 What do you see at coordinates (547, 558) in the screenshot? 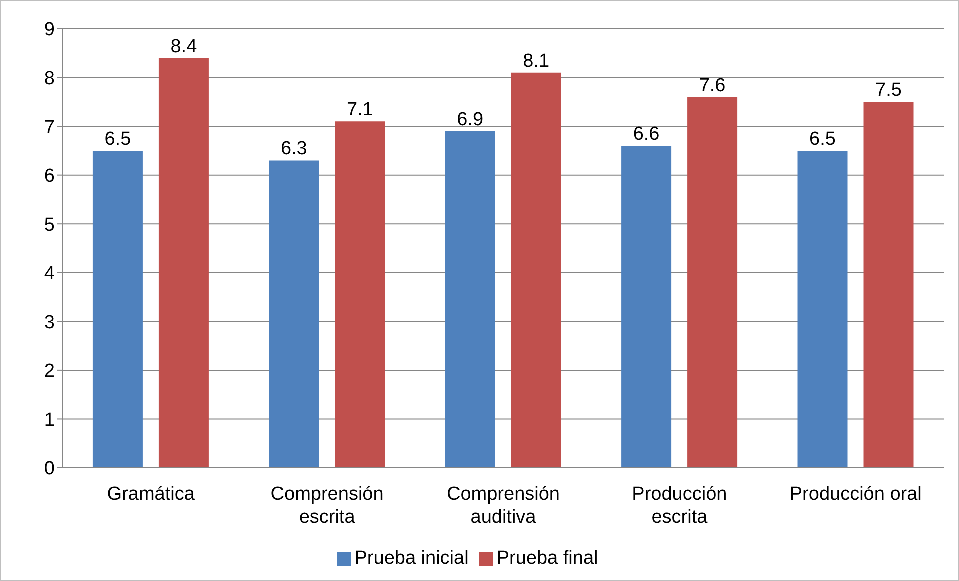
I see `legend-label: Prueba final` at bounding box center [547, 558].